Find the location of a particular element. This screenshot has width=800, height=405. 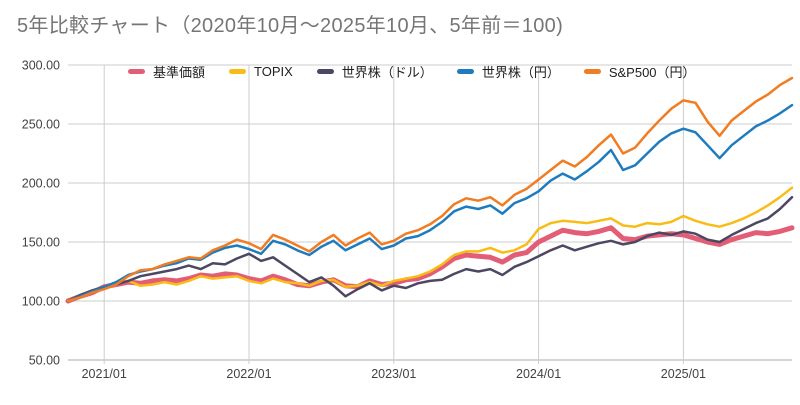

legend-label: 世界株（ドル） is located at coordinates (387, 72).